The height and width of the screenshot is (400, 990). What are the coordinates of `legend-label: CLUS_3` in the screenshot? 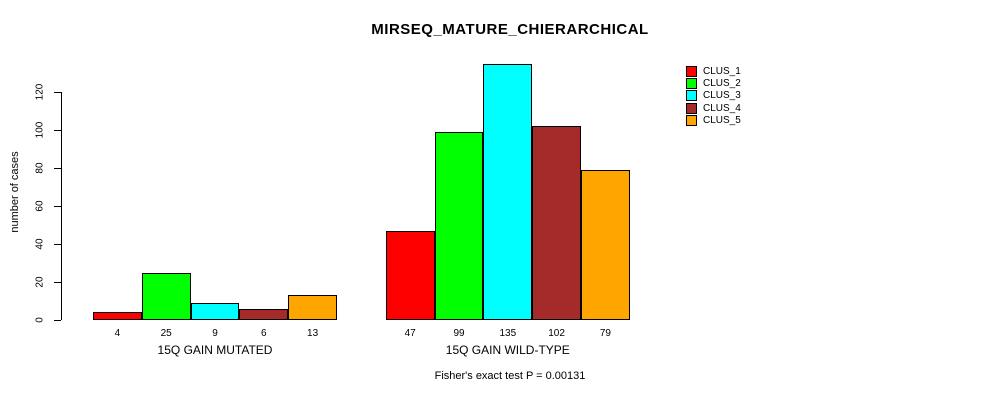 It's located at (722, 96).